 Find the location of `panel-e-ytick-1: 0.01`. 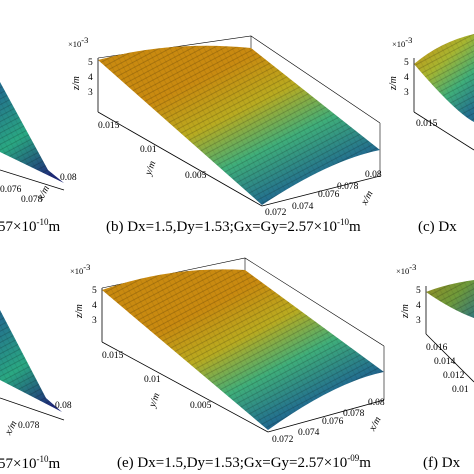

panel-e-ytick-1: 0.01 is located at coordinates (152, 380).